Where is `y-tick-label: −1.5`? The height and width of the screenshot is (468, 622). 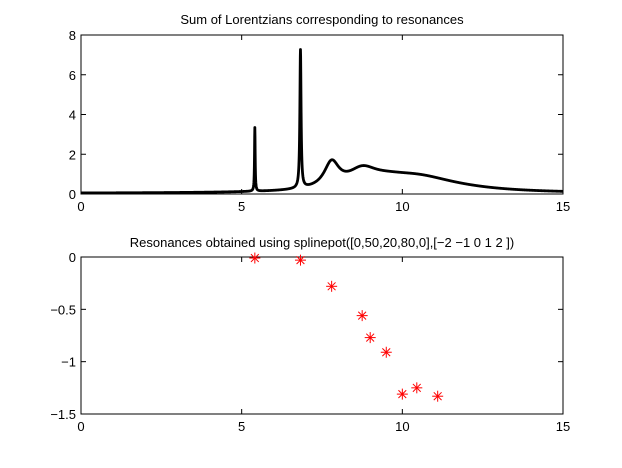
y-tick-label: −1.5 is located at coordinates (63, 414).